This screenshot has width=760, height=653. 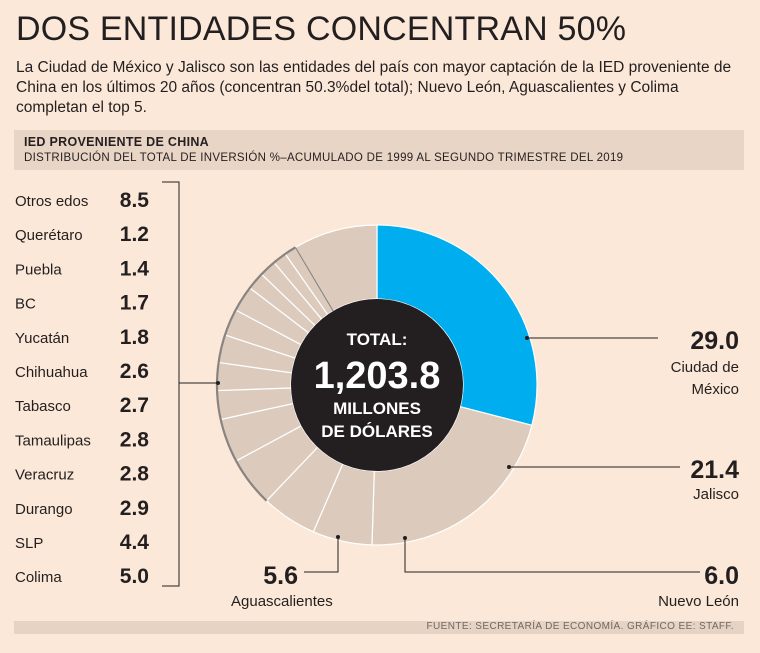 I want to click on callout-label-jalisco: Jalisco, so click(x=716, y=494).